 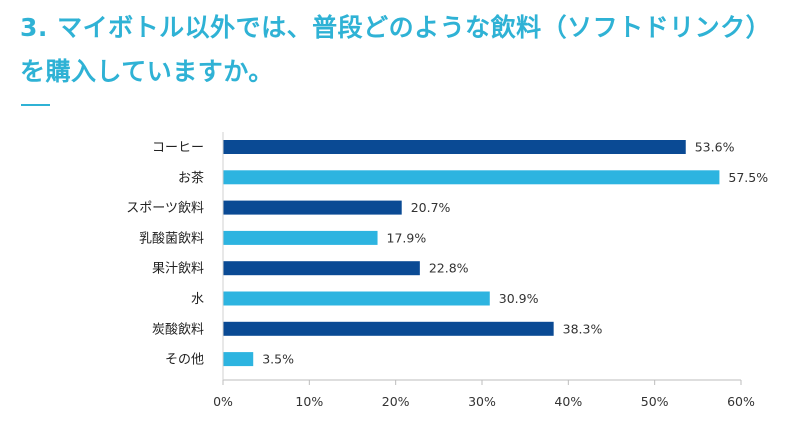 I want to click on category-label: その他, so click(x=184, y=360).